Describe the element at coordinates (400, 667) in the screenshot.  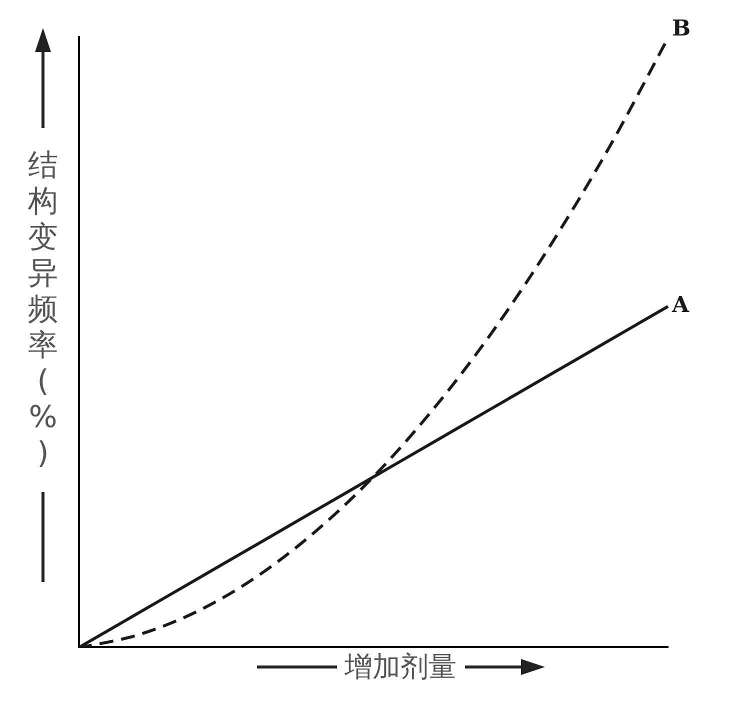
I see `x-axis-title: 增加剂量` at that location.